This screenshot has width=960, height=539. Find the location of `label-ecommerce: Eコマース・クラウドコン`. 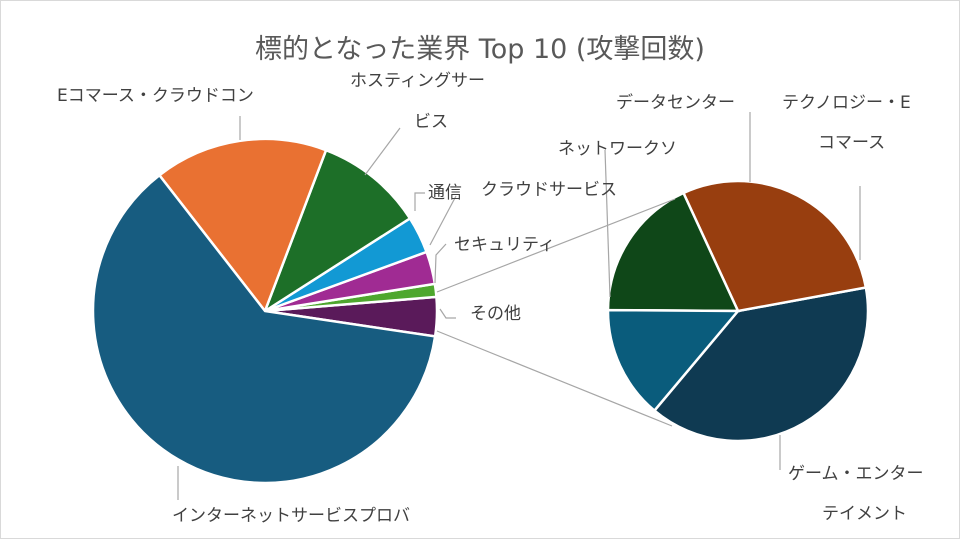

label-ecommerce: Eコマース・クラウドコン is located at coordinates (155, 96).